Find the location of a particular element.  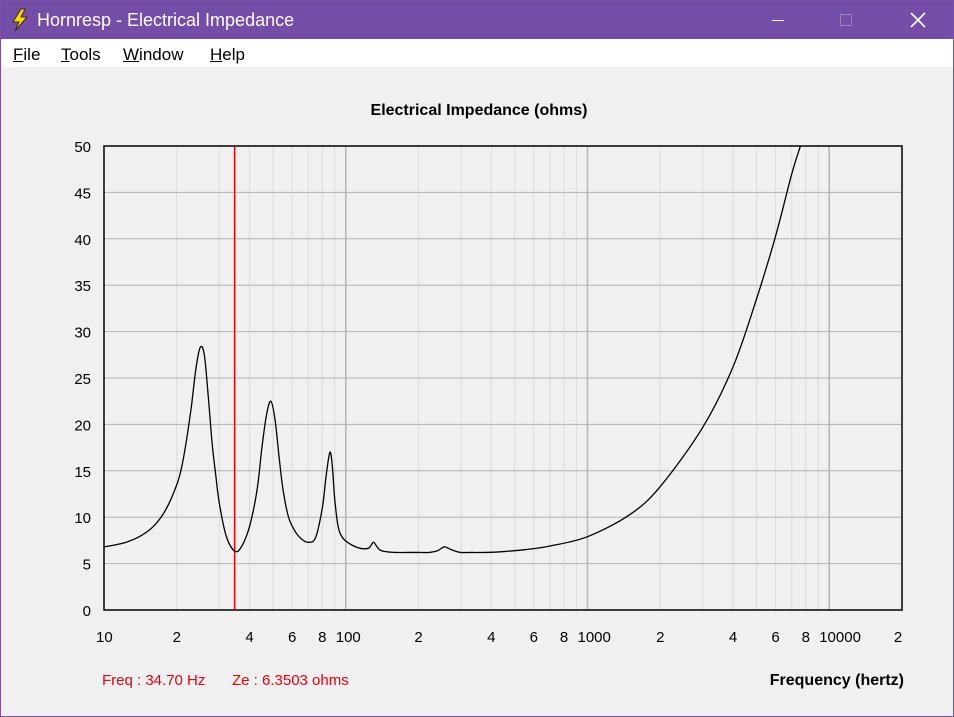

y-tick-label: 45 is located at coordinates (82, 193).